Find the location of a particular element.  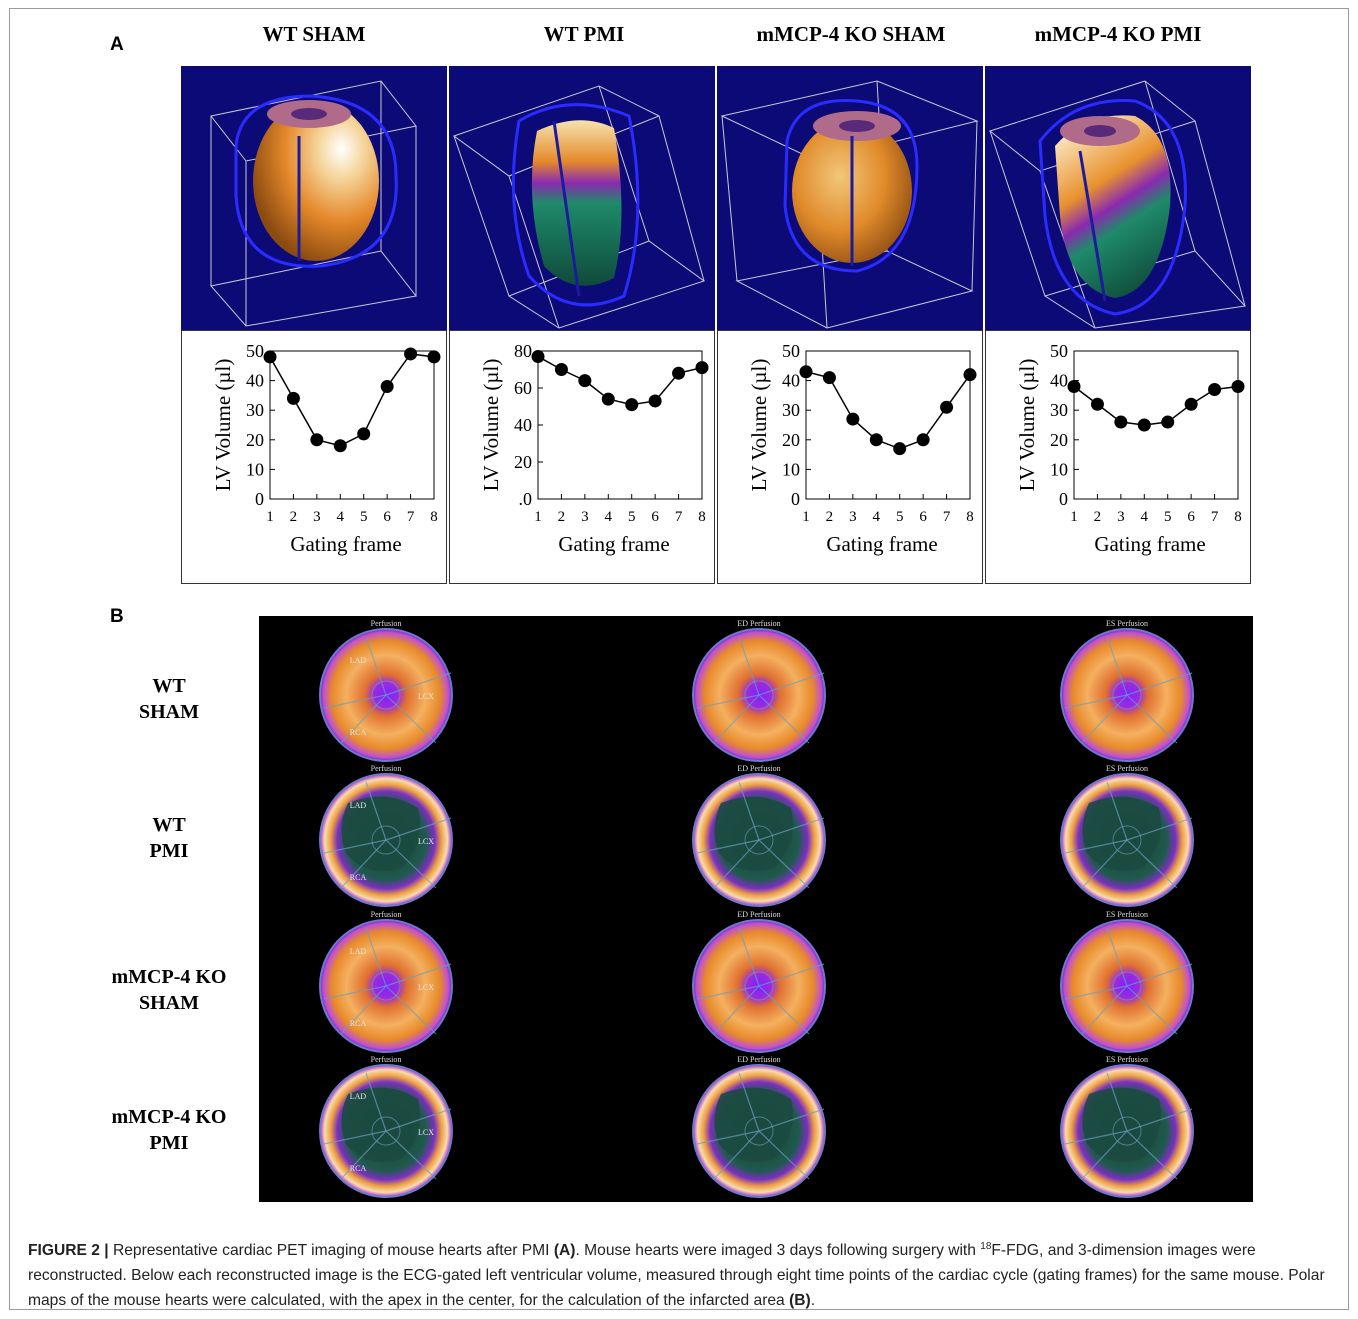

x-tick-label: 7 is located at coordinates (411, 517).